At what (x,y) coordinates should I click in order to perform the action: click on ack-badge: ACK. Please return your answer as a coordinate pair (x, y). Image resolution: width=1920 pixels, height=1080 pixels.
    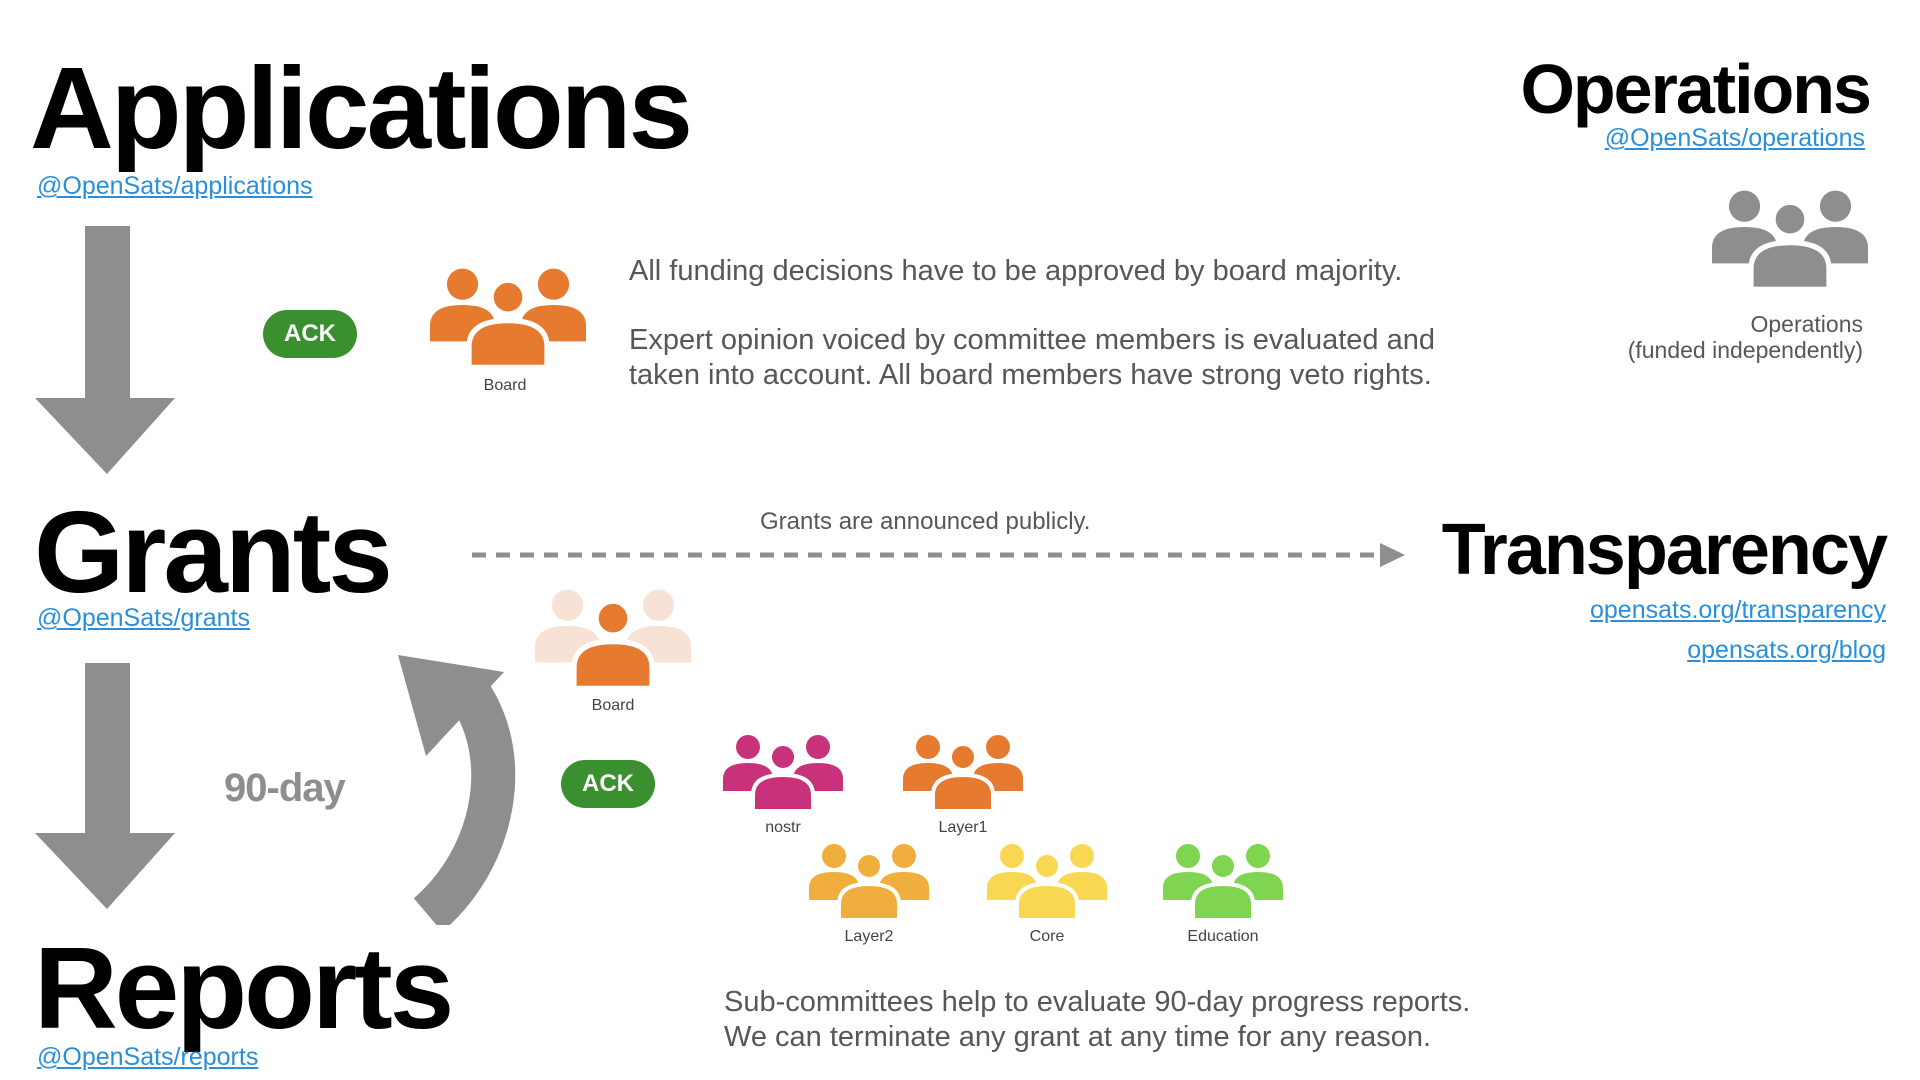
    Looking at the image, I should click on (310, 334).